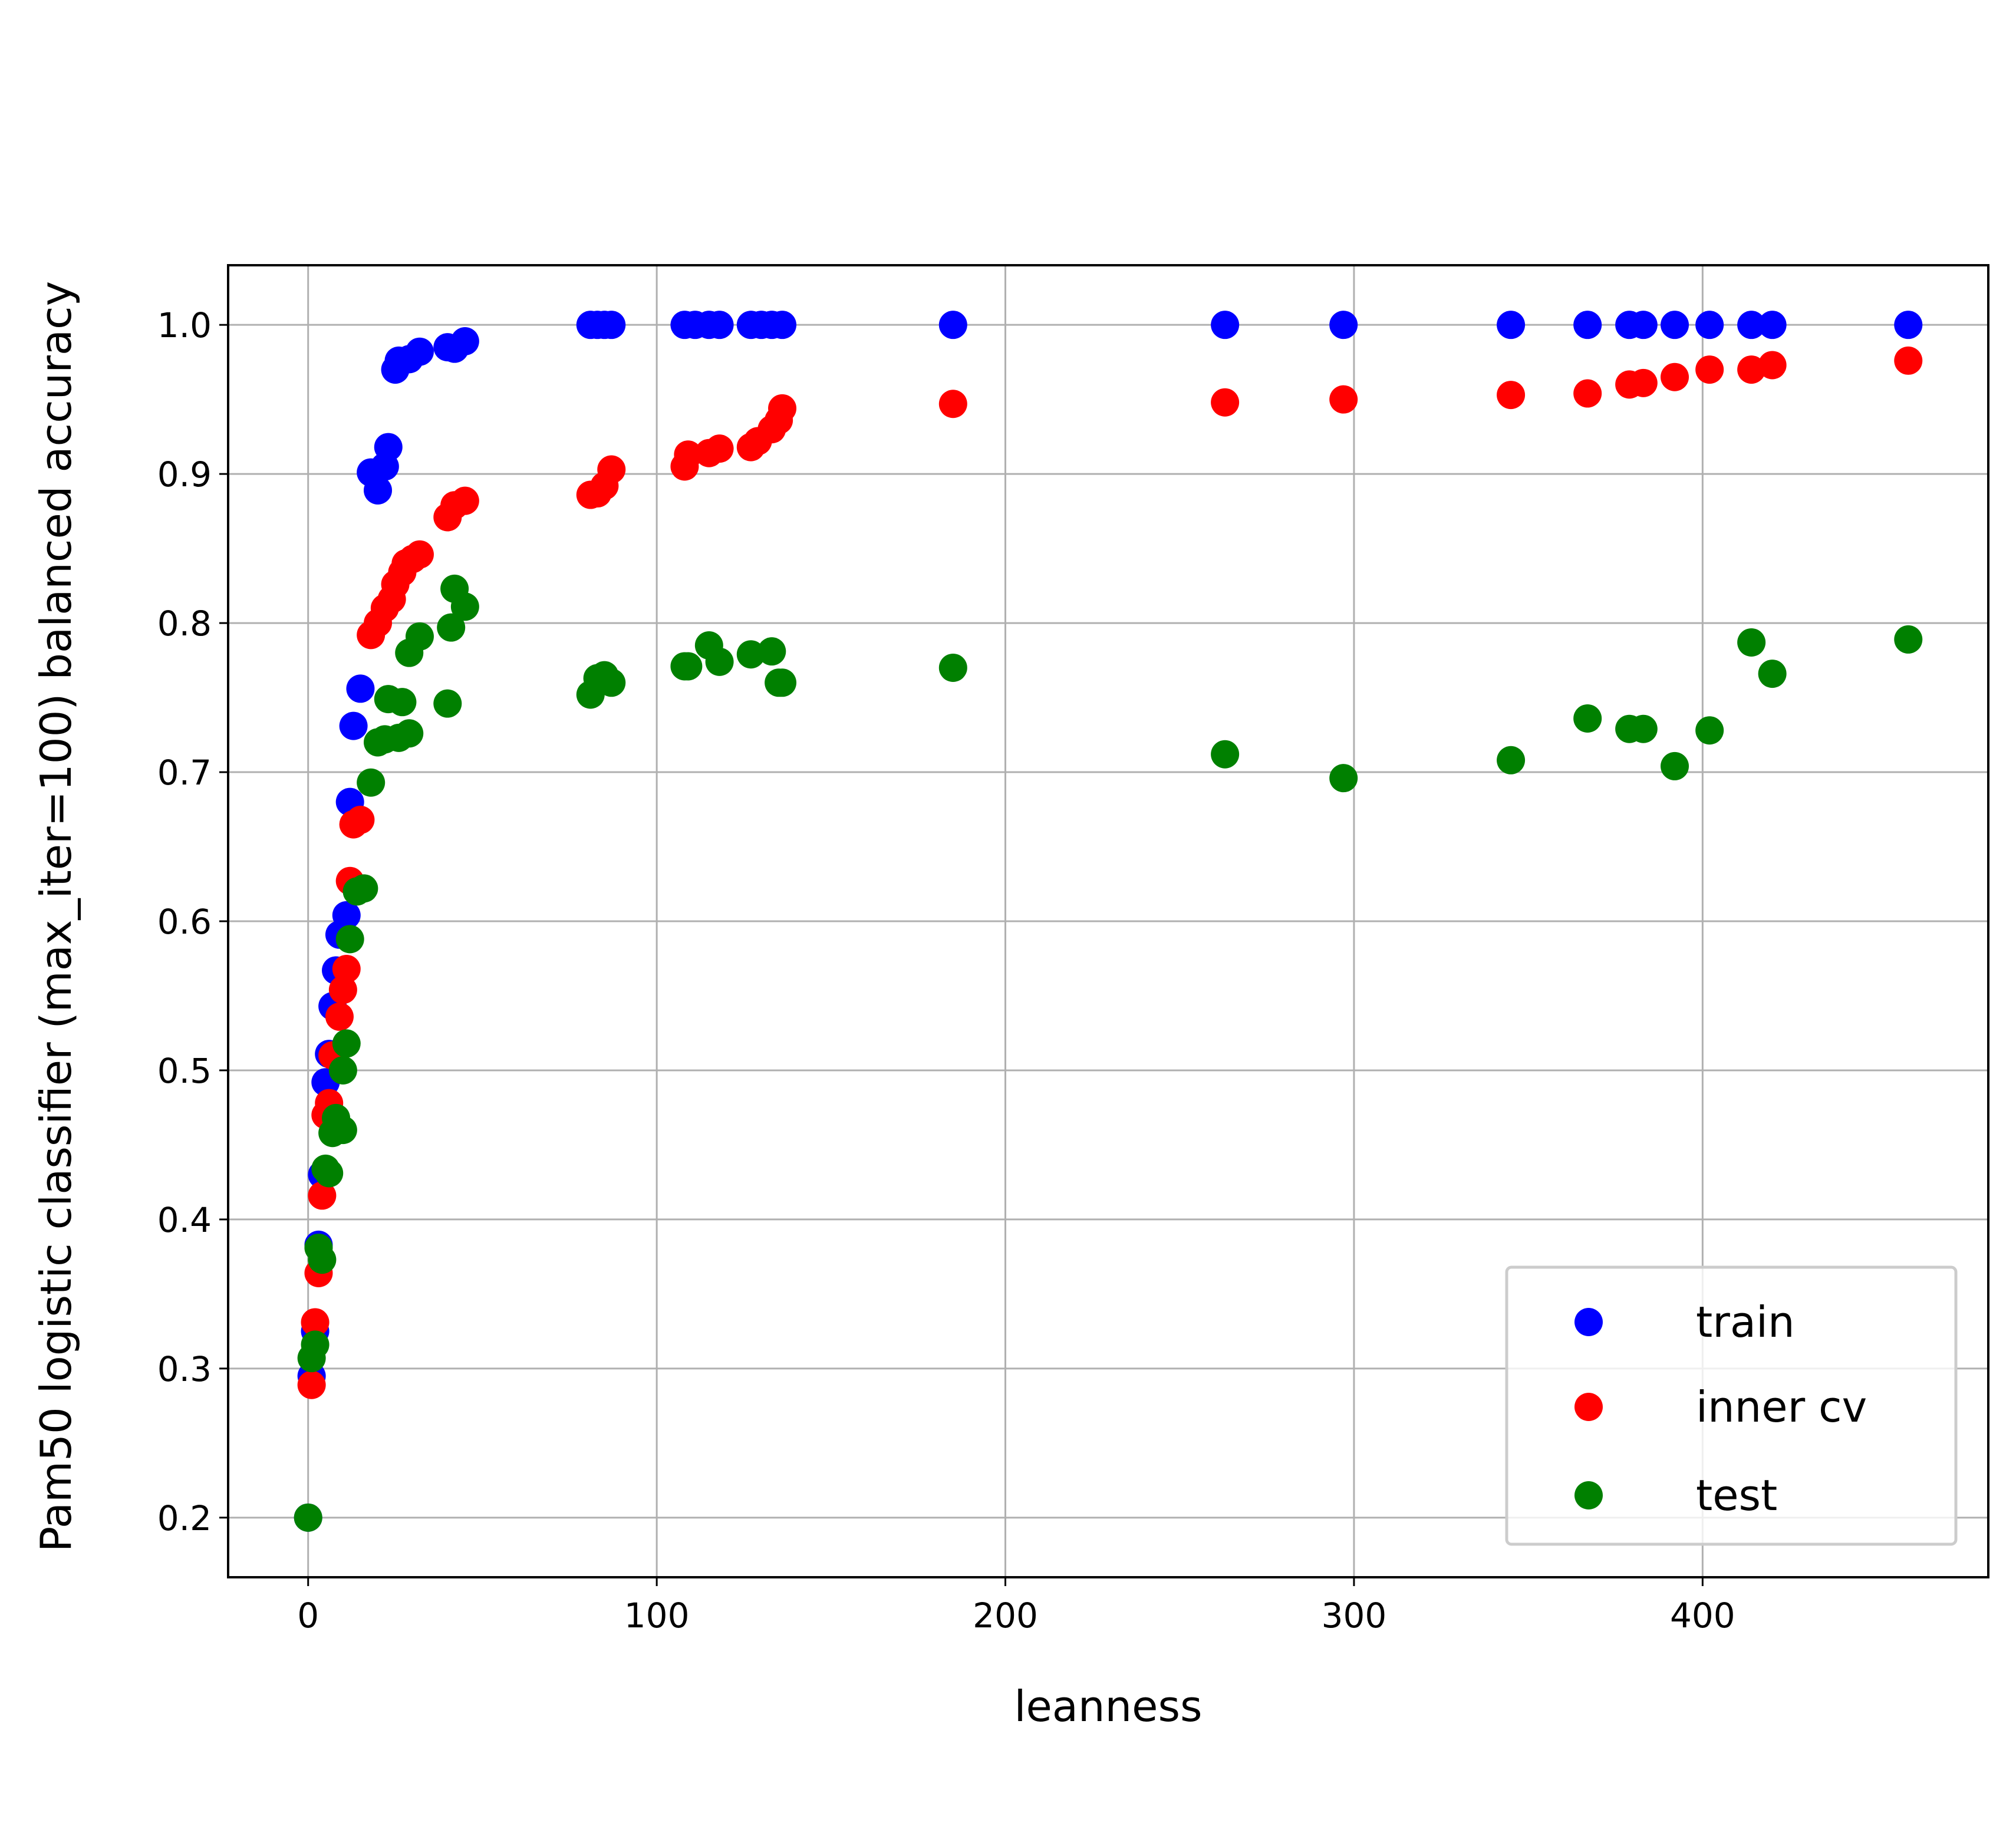  What do you see at coordinates (1108, 1706) in the screenshot?
I see `x-axis-label: leanness` at bounding box center [1108, 1706].